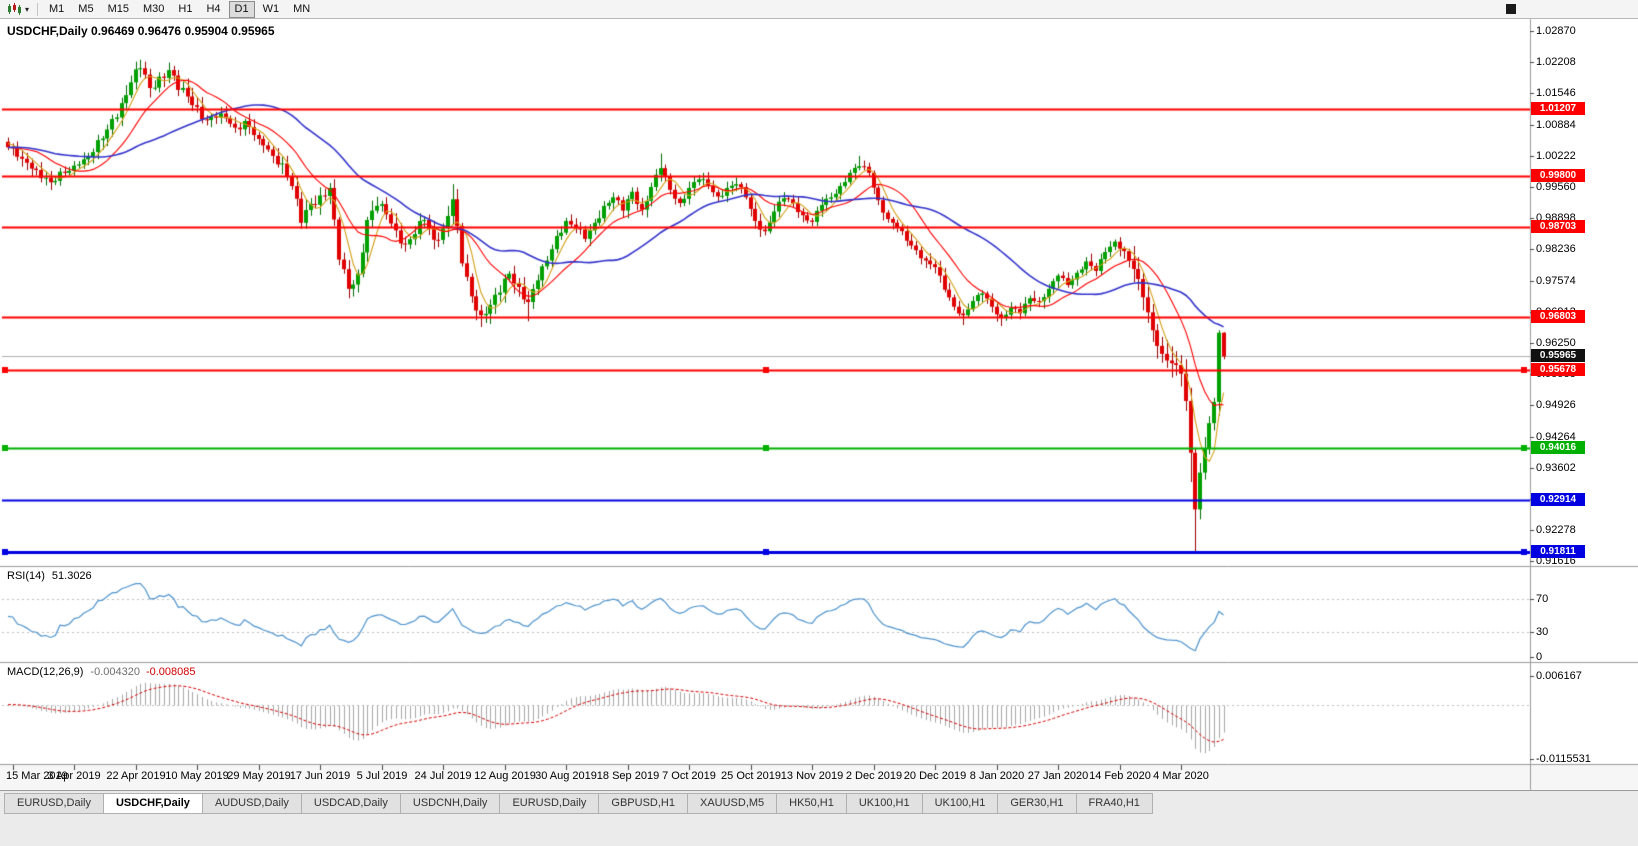  I want to click on chart-tab-xauusd-m5: XAUUSD,M5, so click(732, 803).